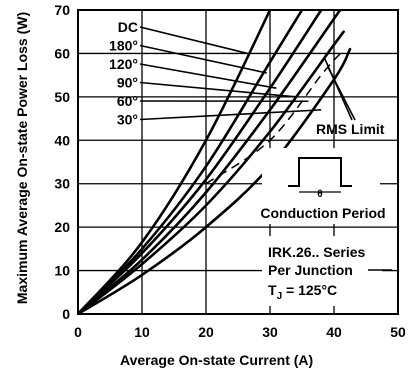  What do you see at coordinates (206, 332) in the screenshot?
I see `x-tick-label: 20` at bounding box center [206, 332].